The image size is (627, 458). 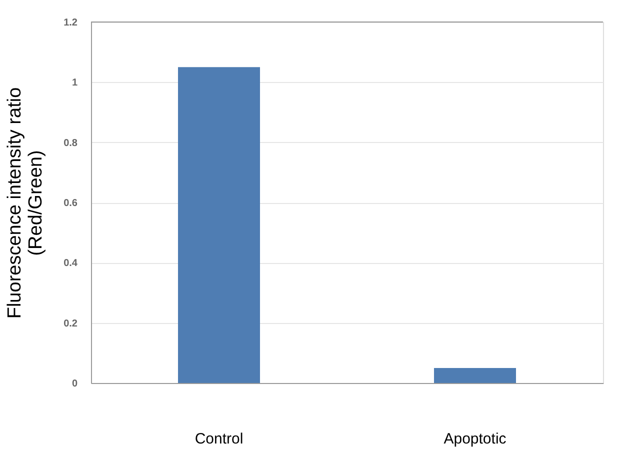 I want to click on y-tick-label: 0.6, so click(x=71, y=203).